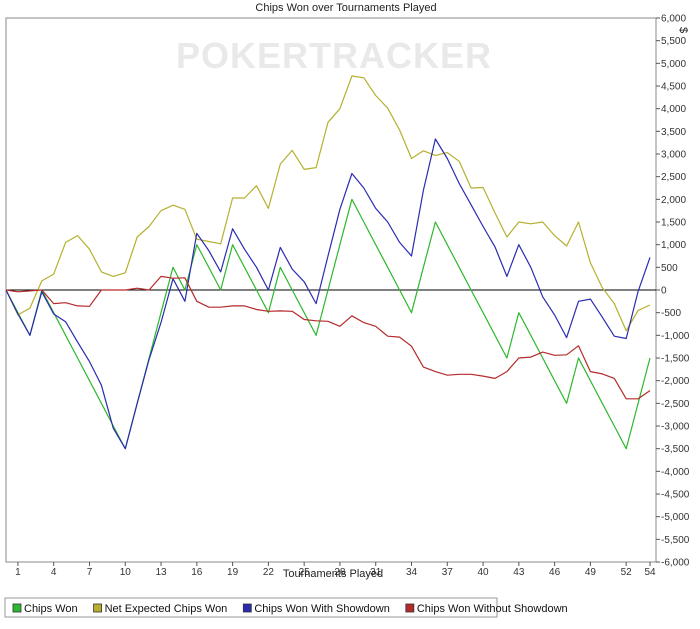  I want to click on x-tick-label: 31, so click(376, 572).